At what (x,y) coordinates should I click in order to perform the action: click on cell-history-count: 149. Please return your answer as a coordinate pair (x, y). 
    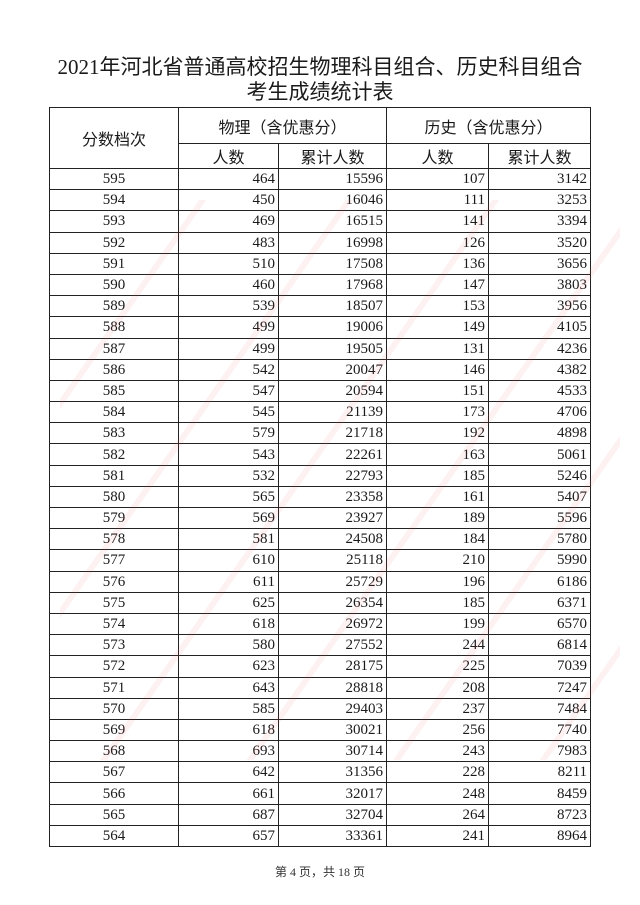
    Looking at the image, I should click on (438, 327).